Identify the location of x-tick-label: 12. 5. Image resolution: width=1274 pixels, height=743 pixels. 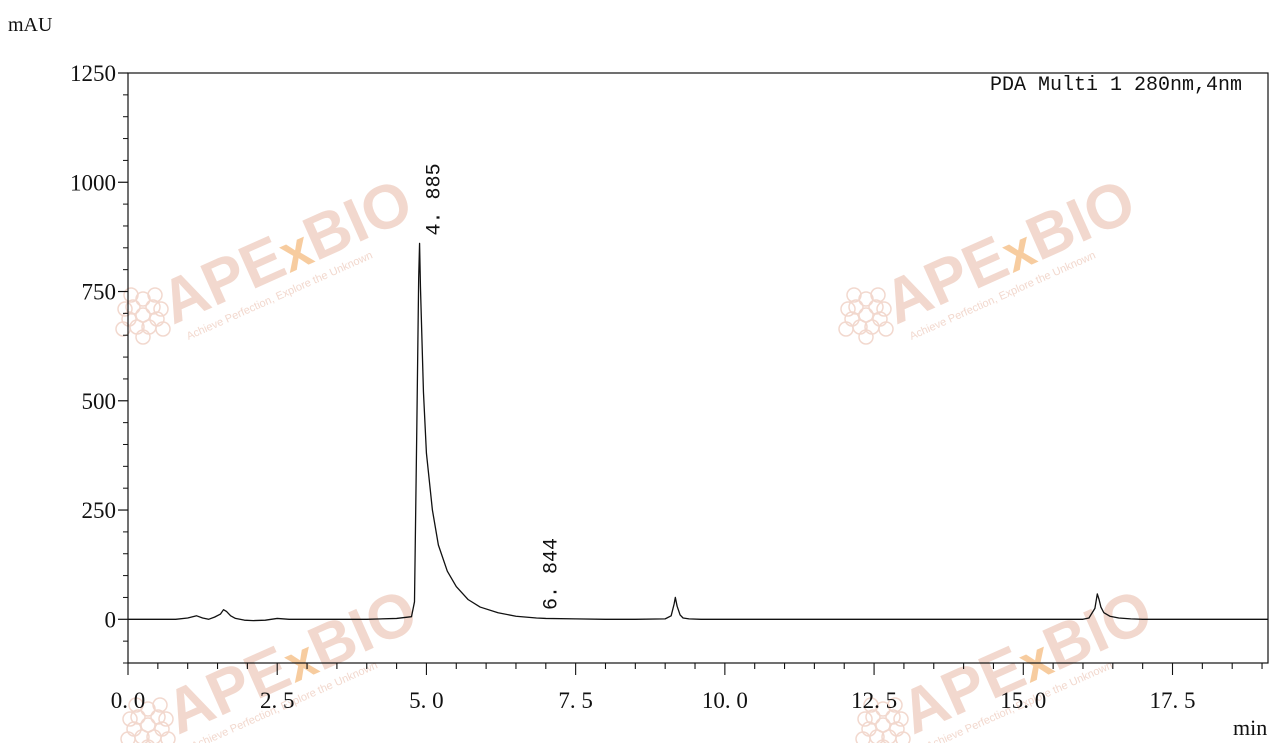
(874, 700).